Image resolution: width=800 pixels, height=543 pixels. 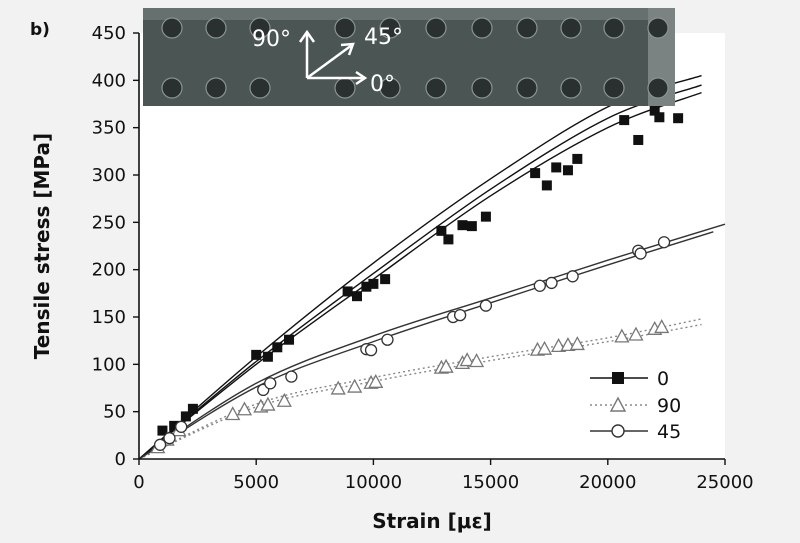 What do you see at coordinates (669, 432) in the screenshot?
I see `legend-label-45: 45` at bounding box center [669, 432].